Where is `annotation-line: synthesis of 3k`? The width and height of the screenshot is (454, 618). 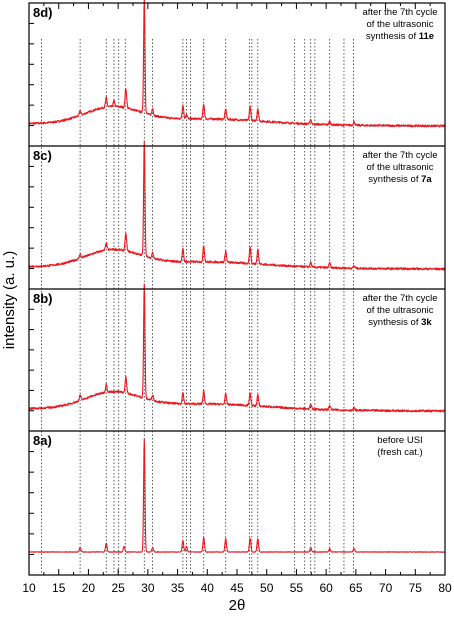
annotation-line: synthesis of 3k is located at coordinates (400, 322).